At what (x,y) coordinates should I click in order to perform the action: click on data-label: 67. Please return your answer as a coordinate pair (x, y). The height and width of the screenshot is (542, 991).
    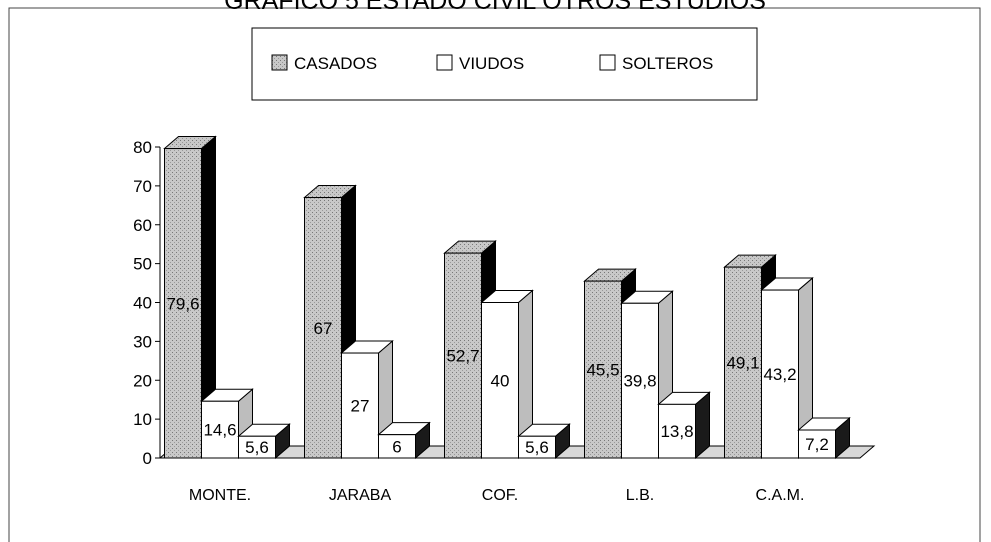
    Looking at the image, I should click on (323, 328).